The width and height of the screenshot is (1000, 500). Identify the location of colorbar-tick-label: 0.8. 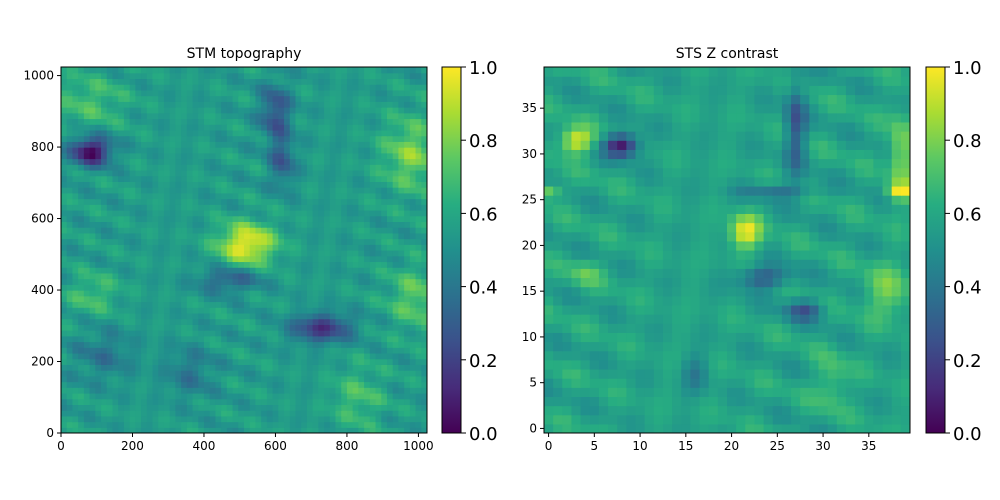
(483, 141).